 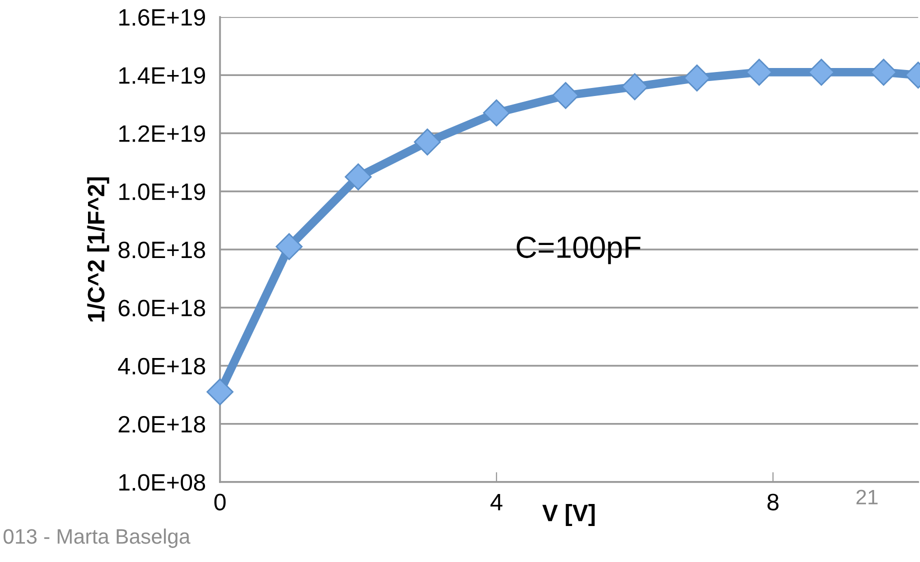 I want to click on y-tick-label: 8.0E+18, so click(x=162, y=250).